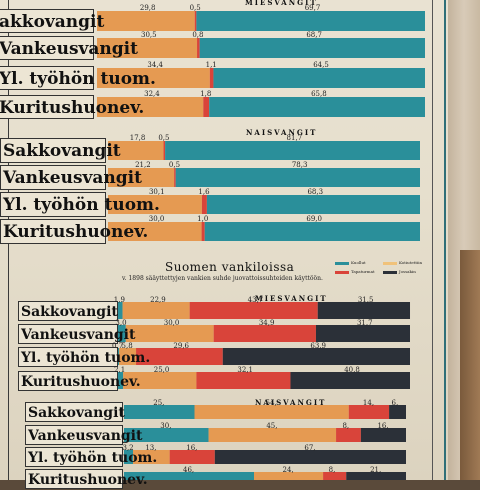  I want to click on legend-label: Tapaturmat, so click(363, 271).